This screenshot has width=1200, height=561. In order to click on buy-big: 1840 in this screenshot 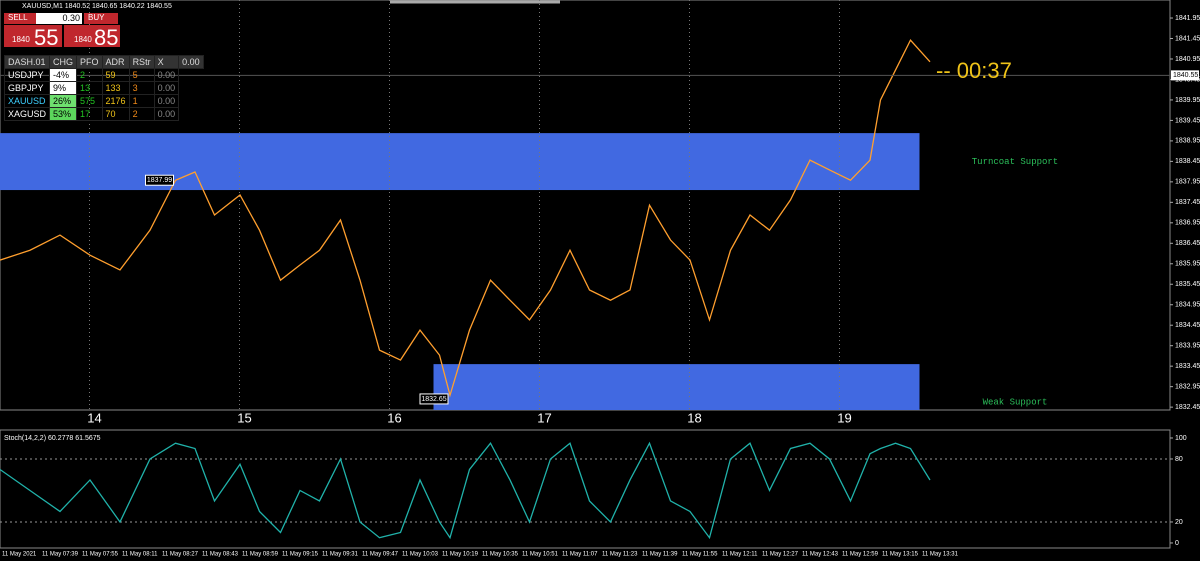, I will do `click(83, 39)`.